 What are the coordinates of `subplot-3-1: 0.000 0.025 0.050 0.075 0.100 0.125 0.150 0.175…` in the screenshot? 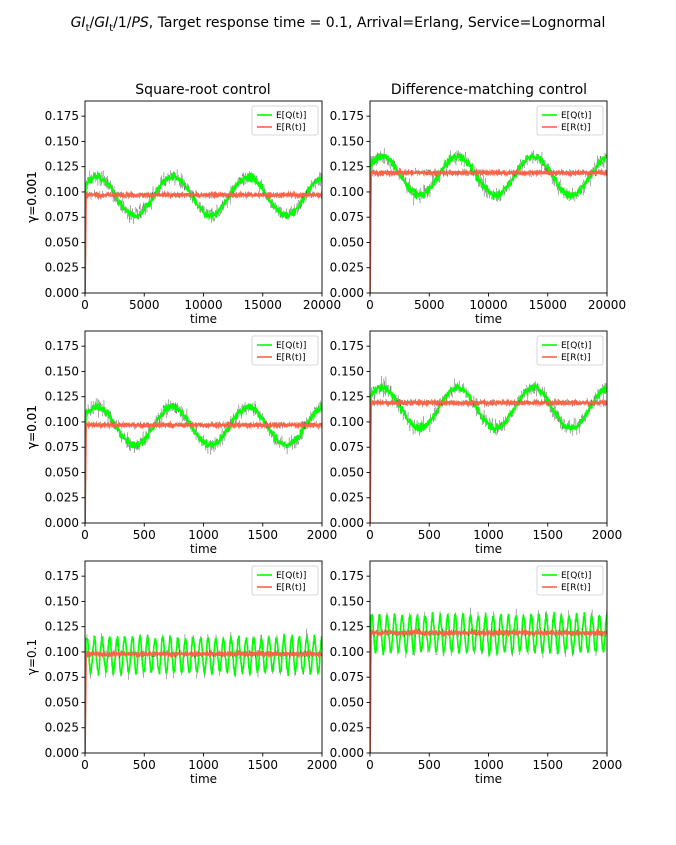 It's located at (181, 673).